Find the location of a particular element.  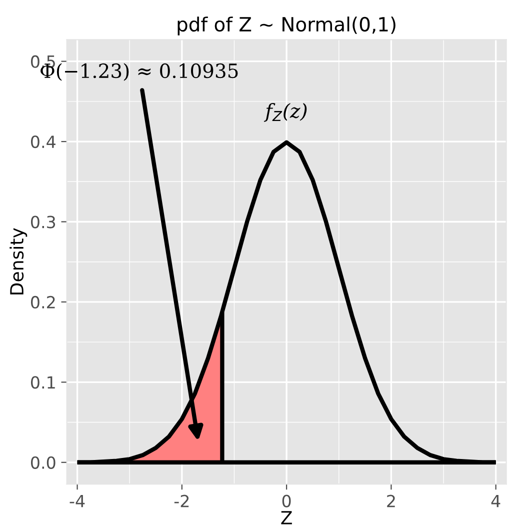

y-tick-label: 0.2 is located at coordinates (42, 302).